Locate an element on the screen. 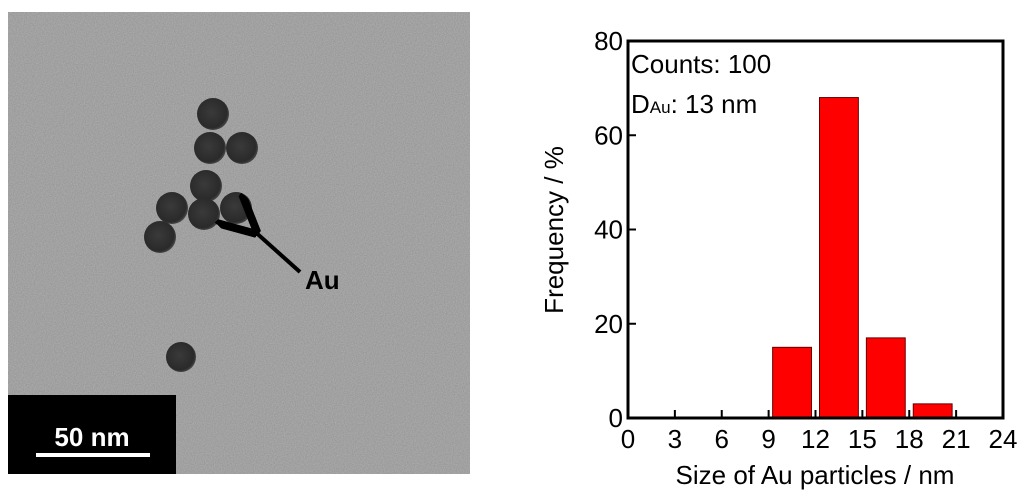 The height and width of the screenshot is (496, 1032). x-axis-label: Size of Au particles / nm is located at coordinates (815, 475).